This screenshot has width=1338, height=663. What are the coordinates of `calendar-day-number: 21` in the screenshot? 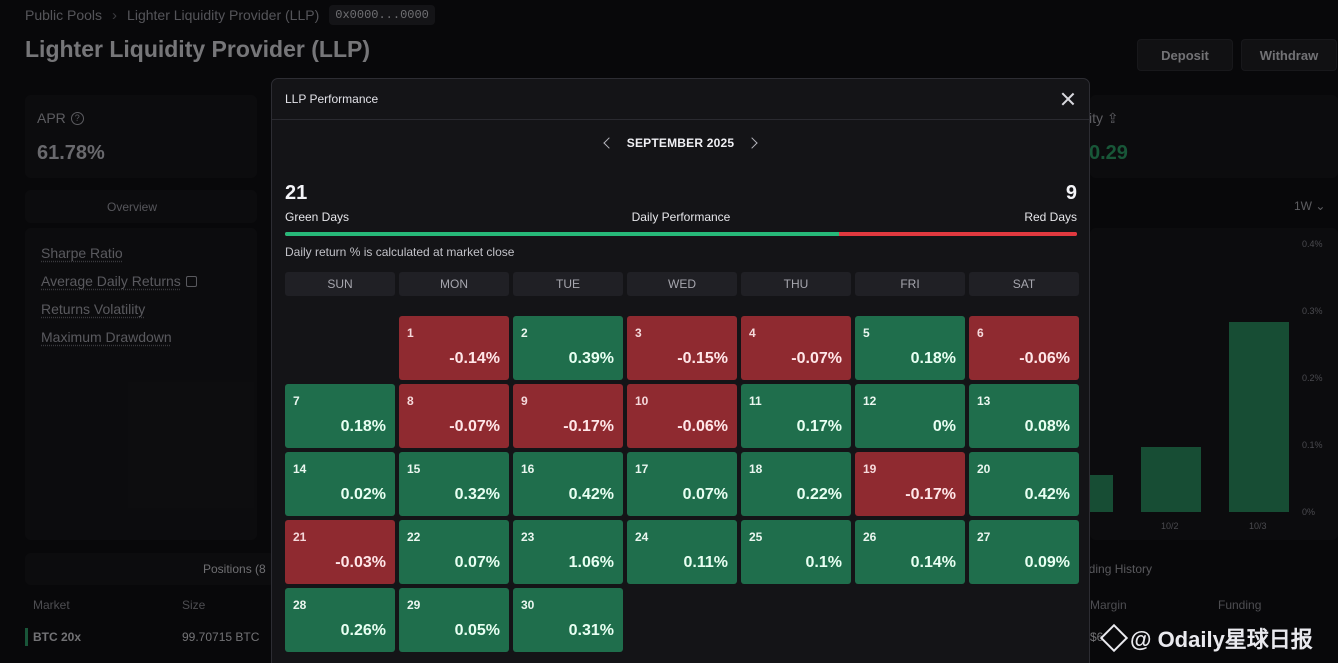 It's located at (300, 537).